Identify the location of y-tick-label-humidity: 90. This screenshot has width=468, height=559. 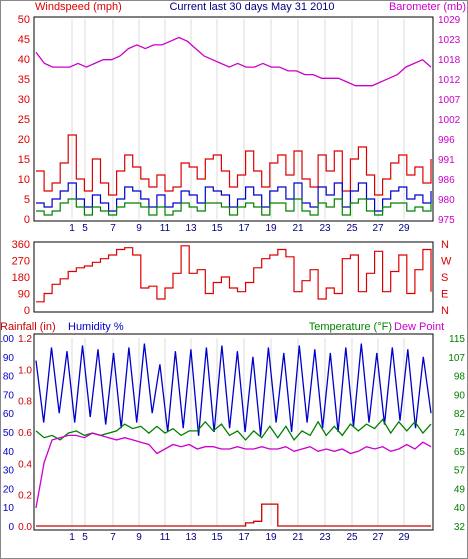
(9, 358).